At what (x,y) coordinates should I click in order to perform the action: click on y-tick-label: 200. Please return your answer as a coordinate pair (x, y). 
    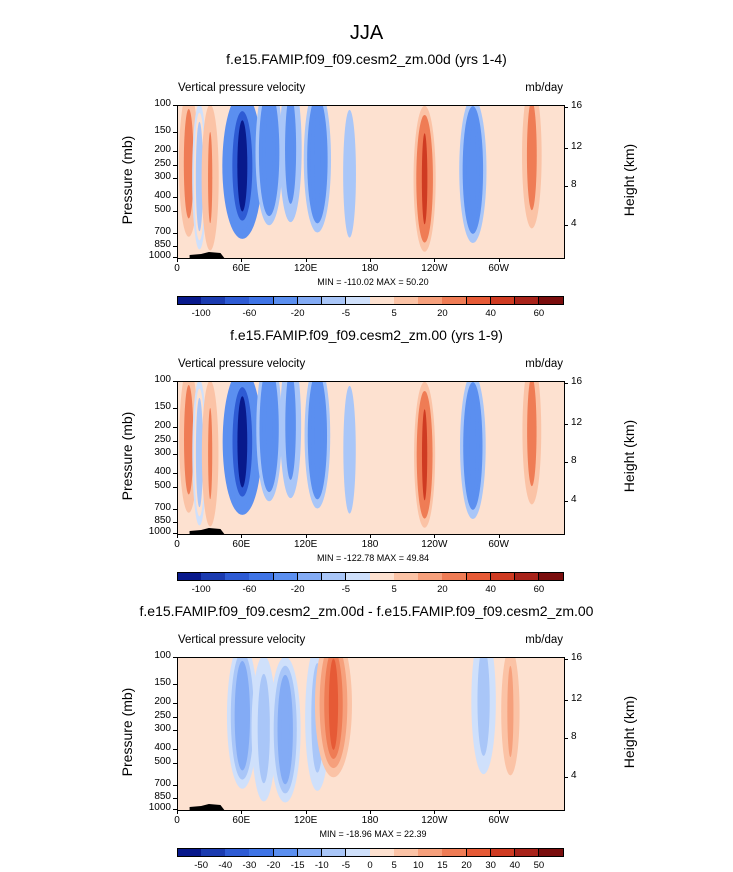
    Looking at the image, I should click on (162, 701).